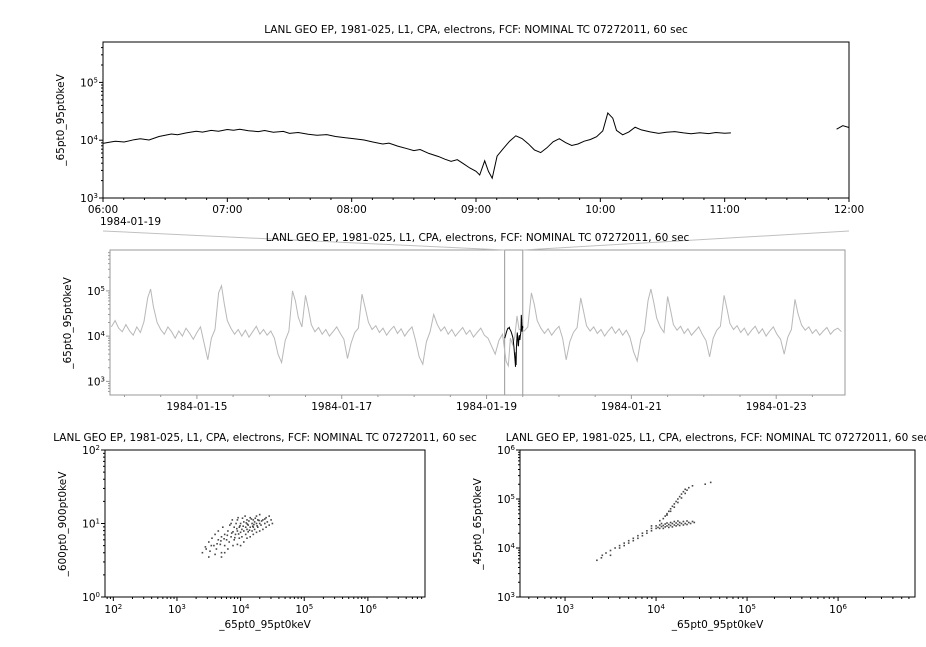 The width and height of the screenshot is (926, 647). What do you see at coordinates (725, 210) in the screenshot?
I see `svg-text: 11:00` at bounding box center [725, 210].